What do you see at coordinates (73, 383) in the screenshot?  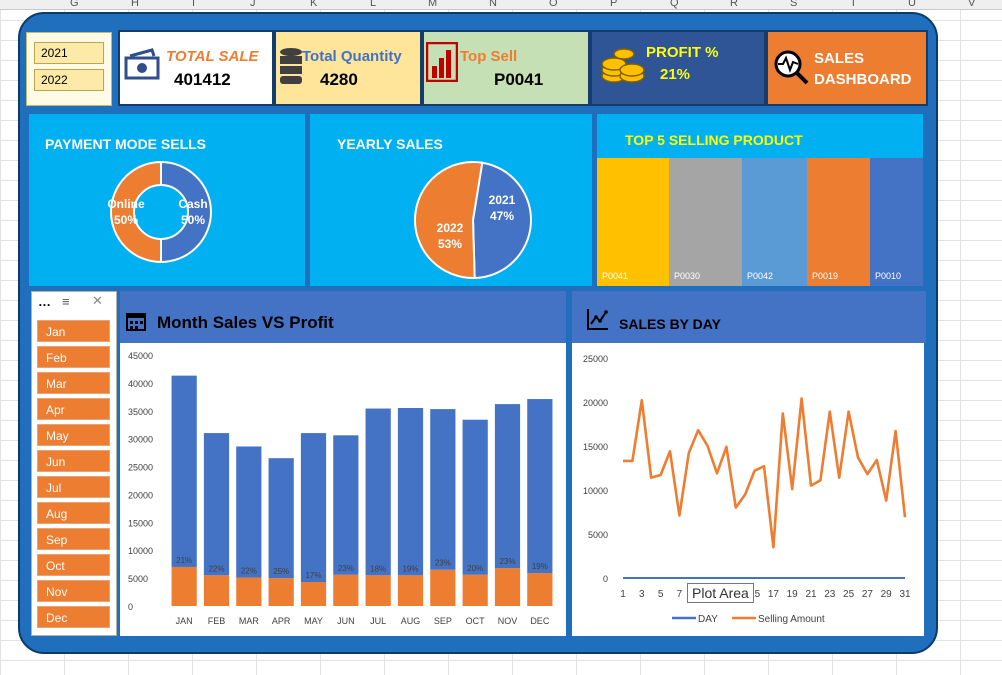 I see `month-button-mar: Mar` at bounding box center [73, 383].